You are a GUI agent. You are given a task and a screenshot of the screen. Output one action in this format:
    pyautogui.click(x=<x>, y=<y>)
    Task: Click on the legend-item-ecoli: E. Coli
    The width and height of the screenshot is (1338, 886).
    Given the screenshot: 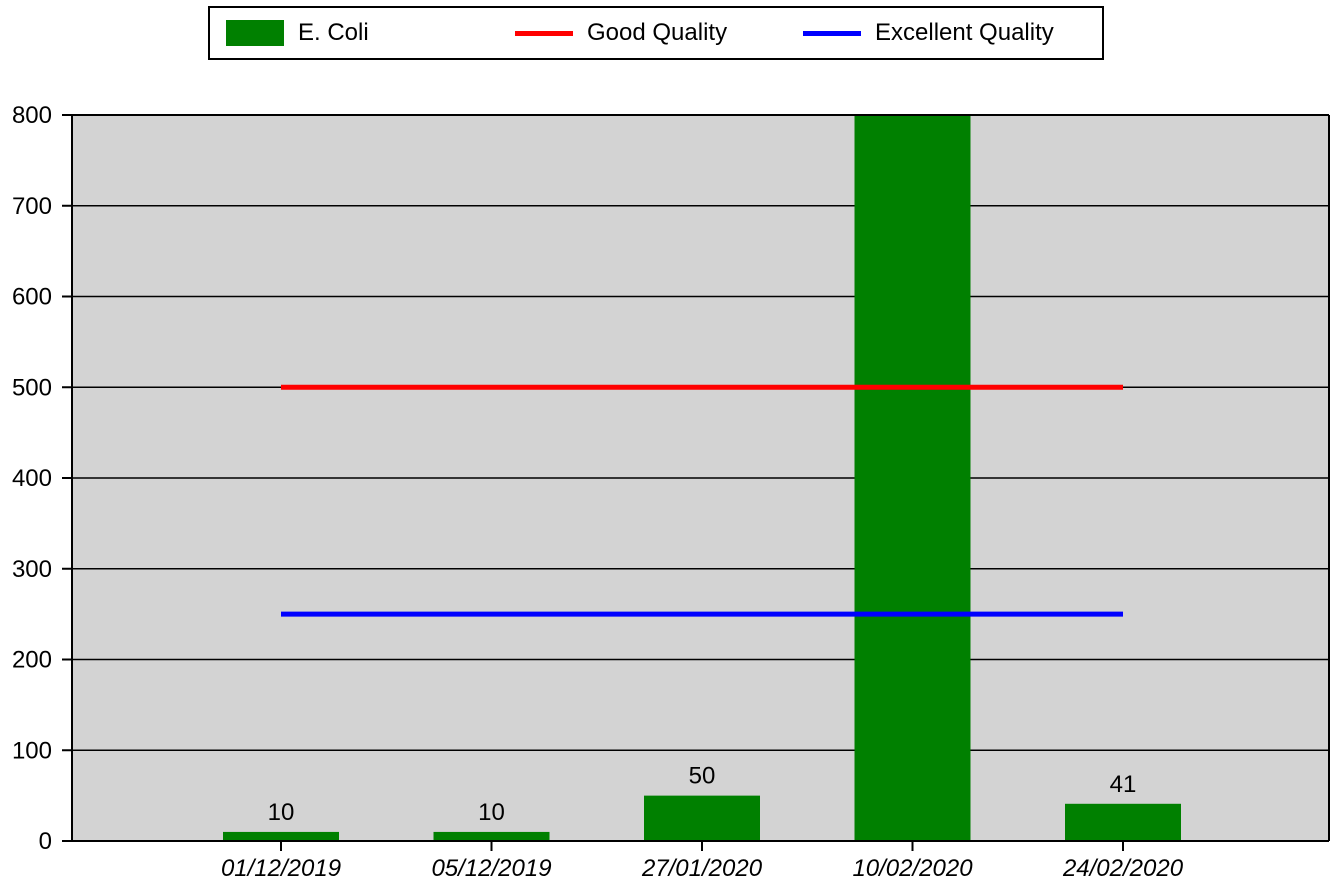 What is the action you would take?
    pyautogui.click(x=297, y=33)
    